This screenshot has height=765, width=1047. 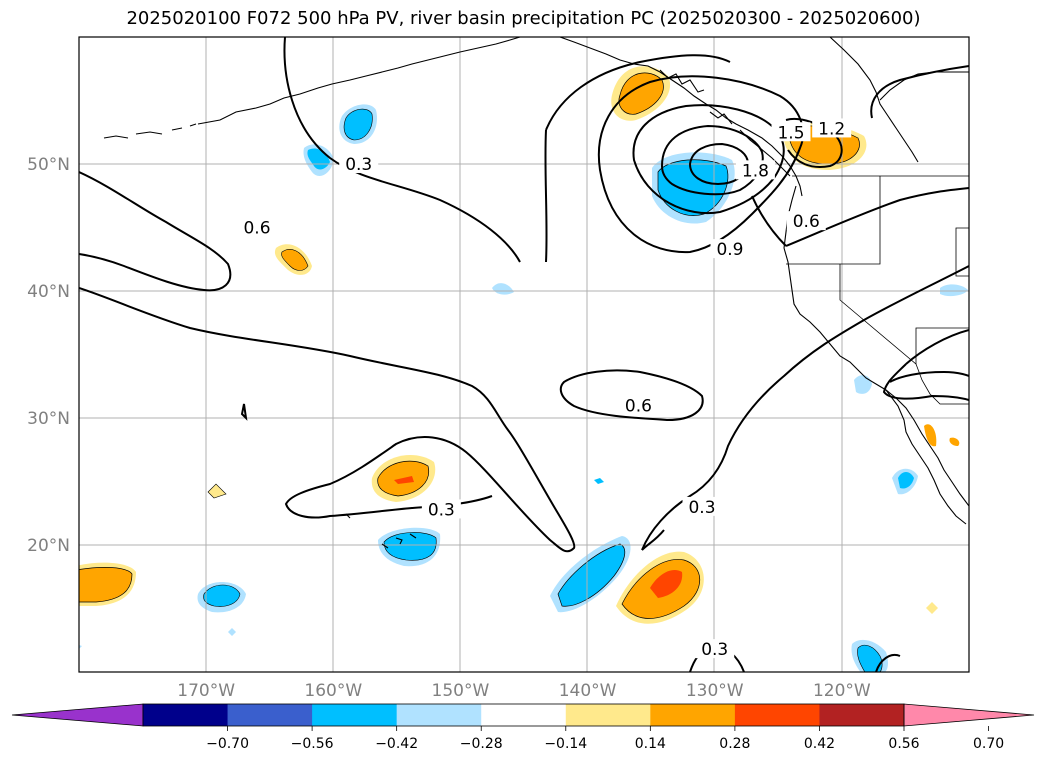 I want to click on lat-tick-label: 30°N, so click(x=48, y=419).